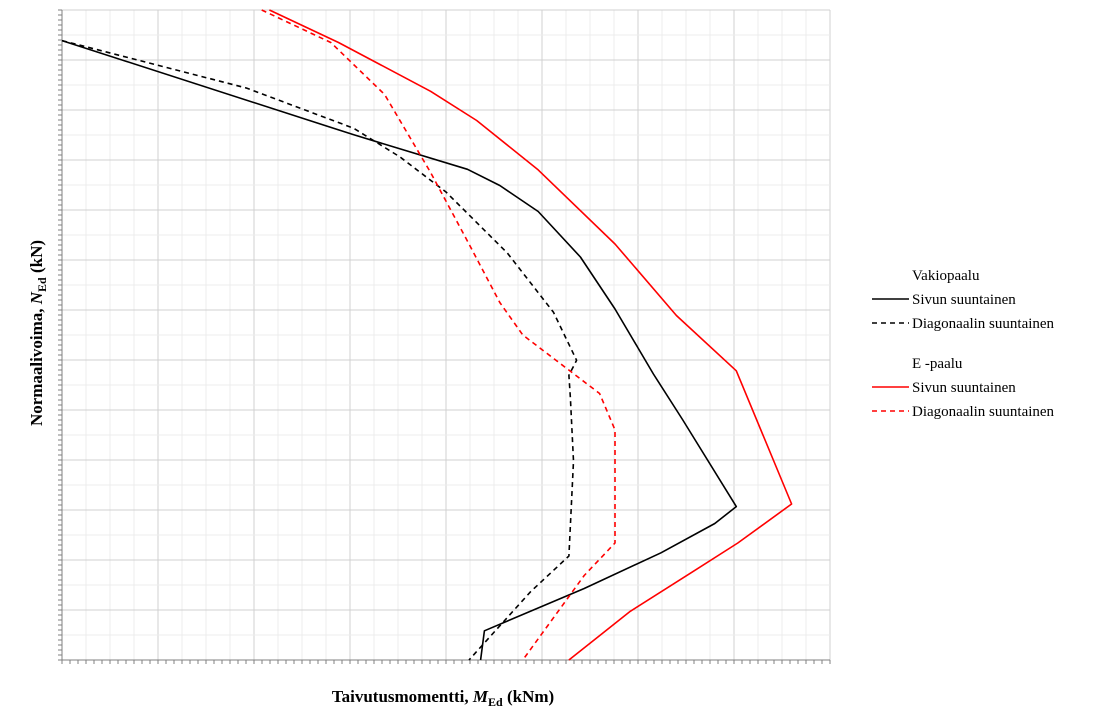  Describe the element at coordinates (42, 284) in the screenshot. I see `y-axis-title-subscript: Ed` at that location.